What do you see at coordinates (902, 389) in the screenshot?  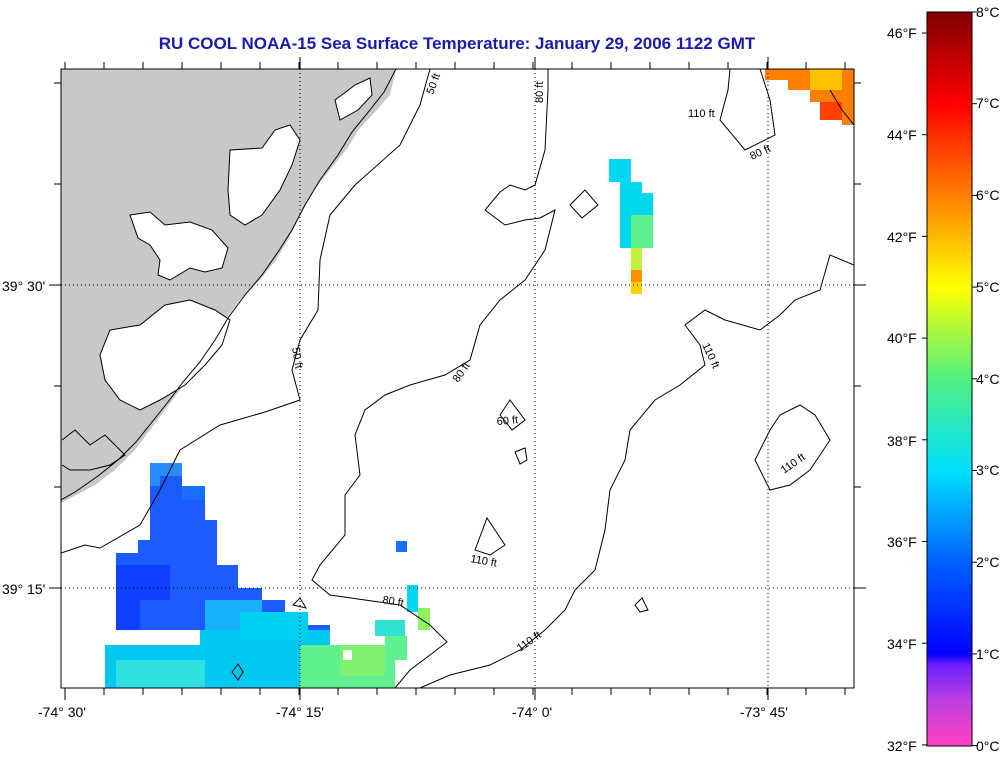 I see `colorbar-labels-f: 46°F 44°F 42°F 40°F 38°F 36°F 34°F 32°F` at bounding box center [902, 389].